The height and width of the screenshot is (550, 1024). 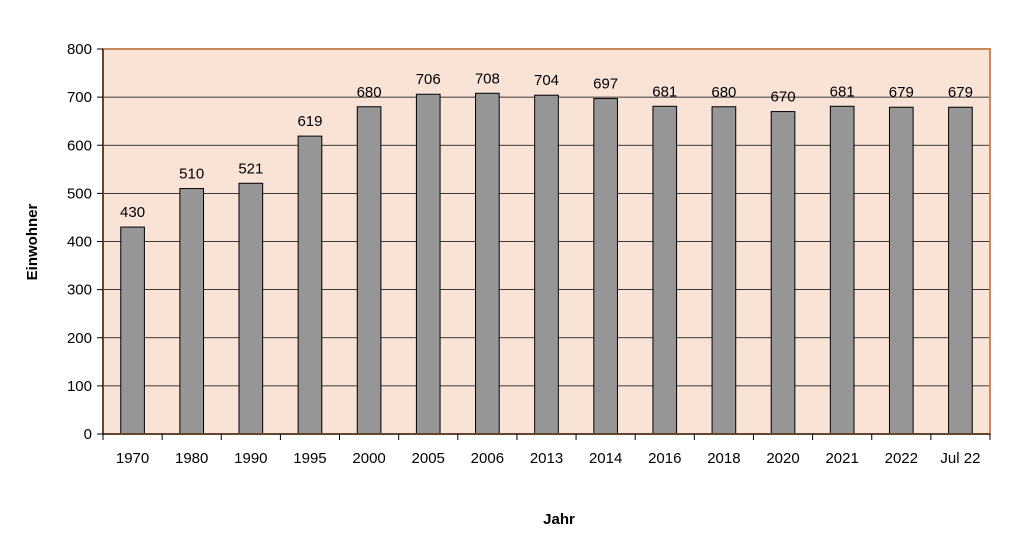 I want to click on y-tick-label: 600, so click(x=79, y=145).